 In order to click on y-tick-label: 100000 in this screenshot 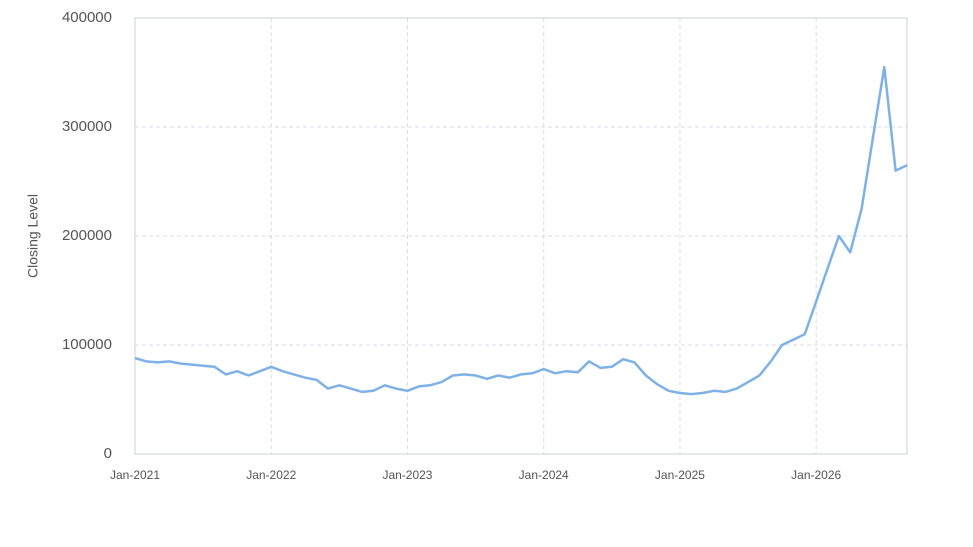, I will do `click(87, 344)`.